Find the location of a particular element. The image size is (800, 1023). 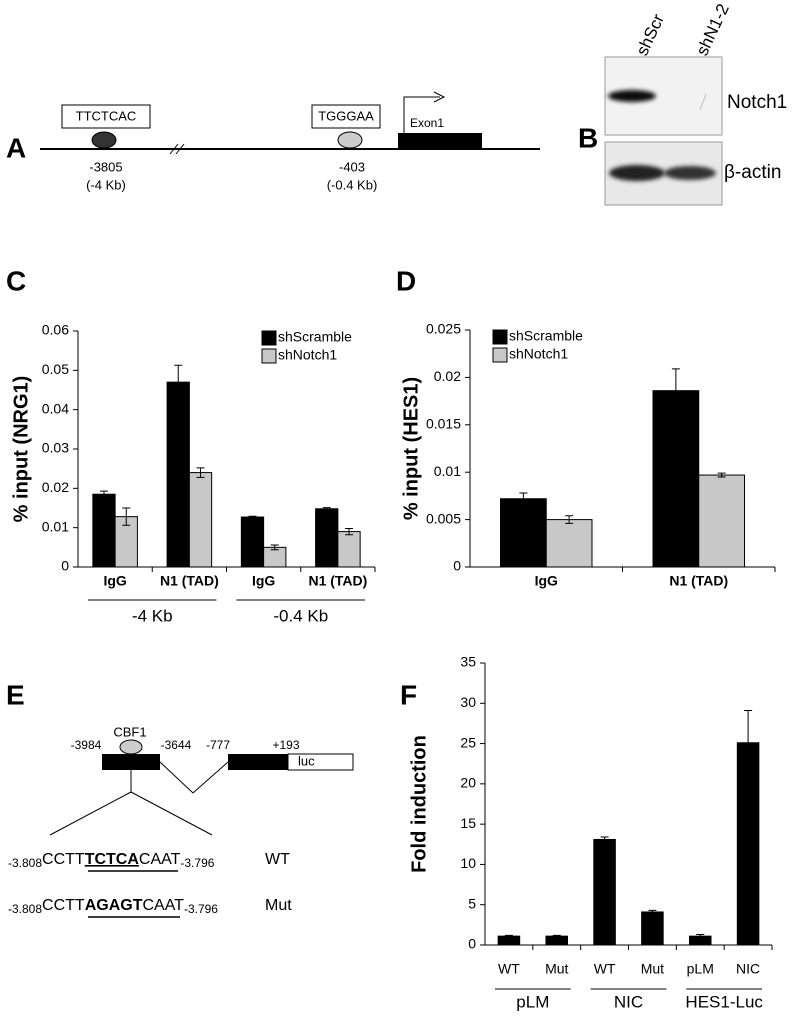

y-tick-label: 5 is located at coordinates (472, 903).